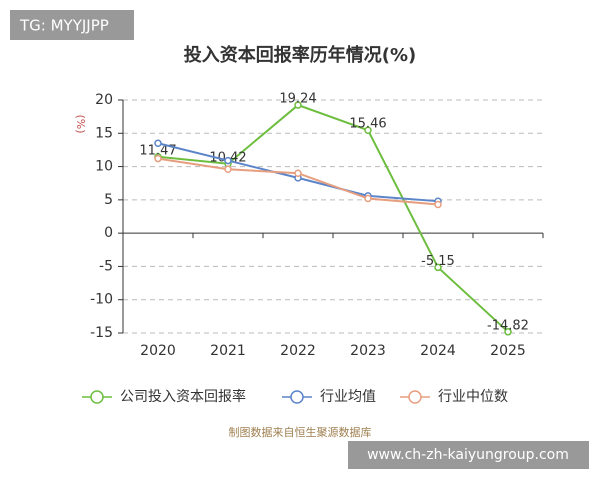 Image resolution: width=600 pixels, height=480 pixels. I want to click on x-tick-label: 2020, so click(158, 351).